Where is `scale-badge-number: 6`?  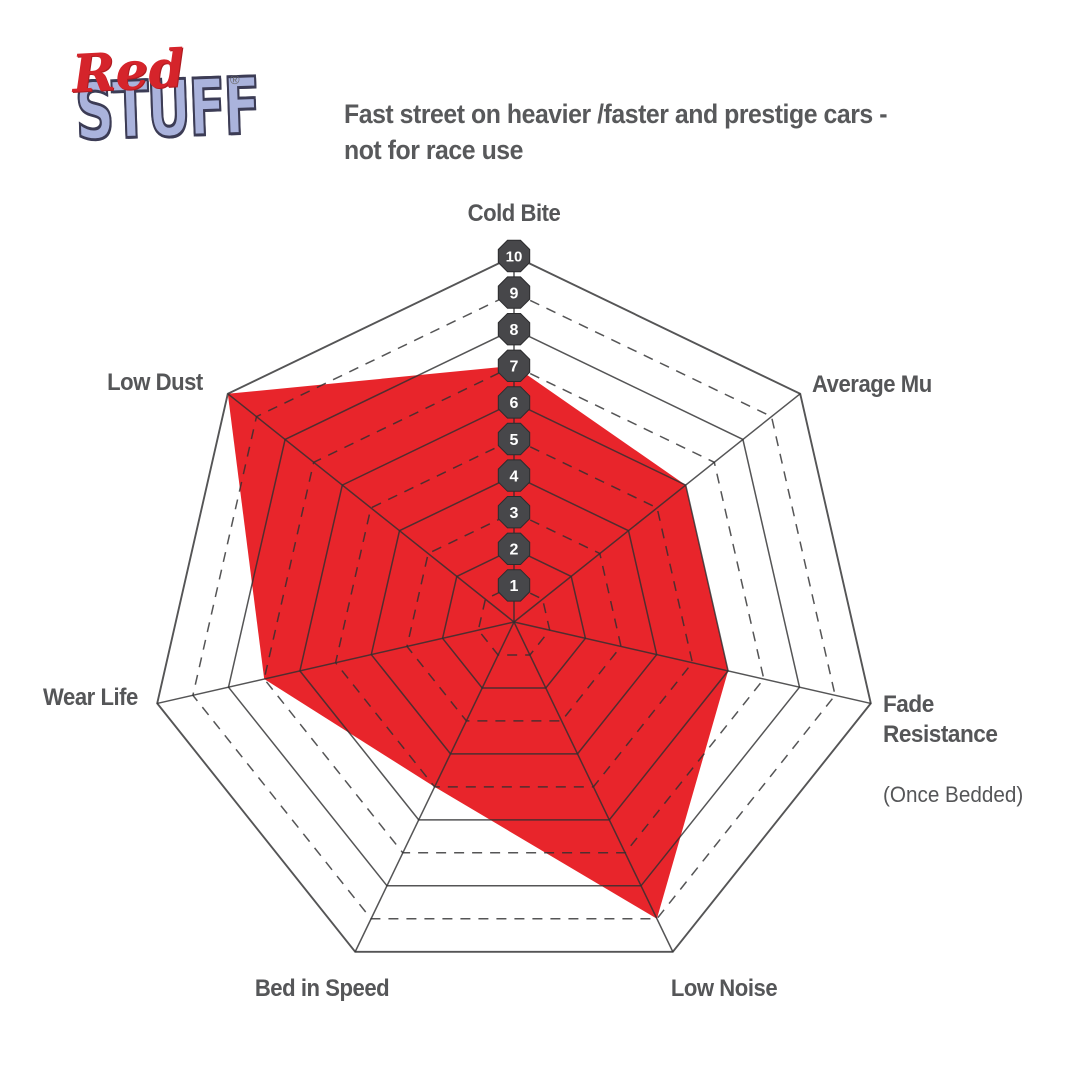
scale-badge-number: 6 is located at coordinates (514, 403).